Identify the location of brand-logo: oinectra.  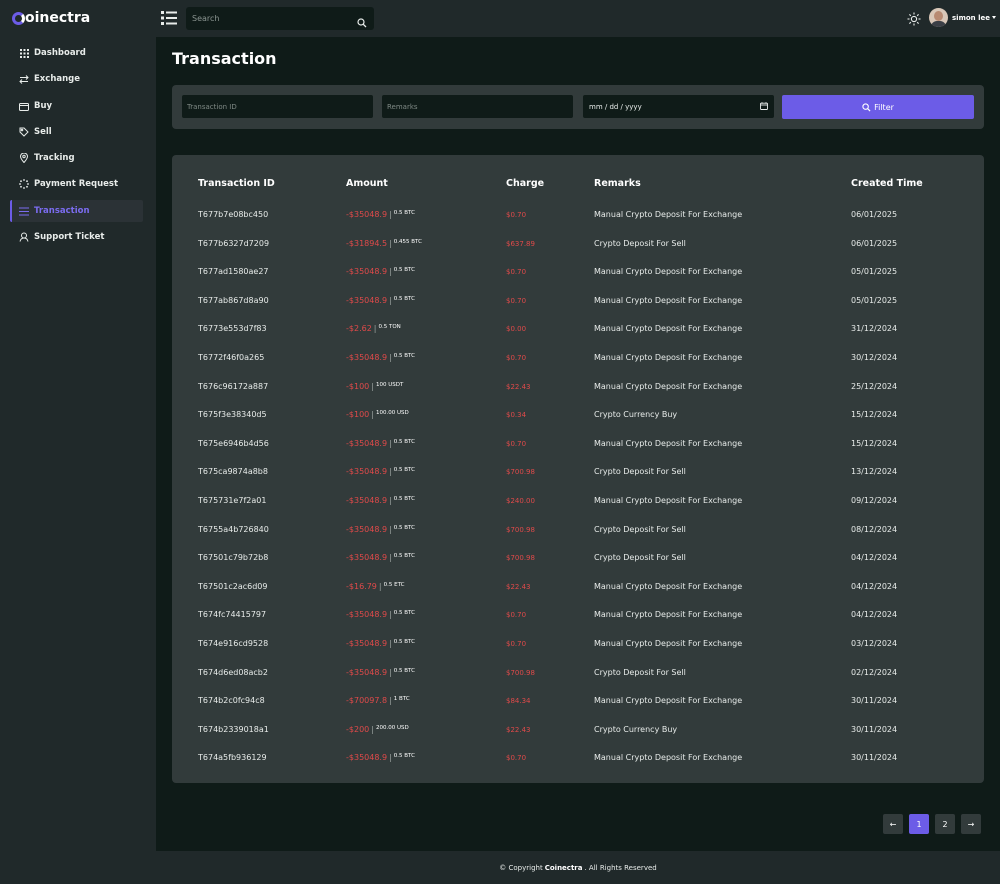
(51, 18).